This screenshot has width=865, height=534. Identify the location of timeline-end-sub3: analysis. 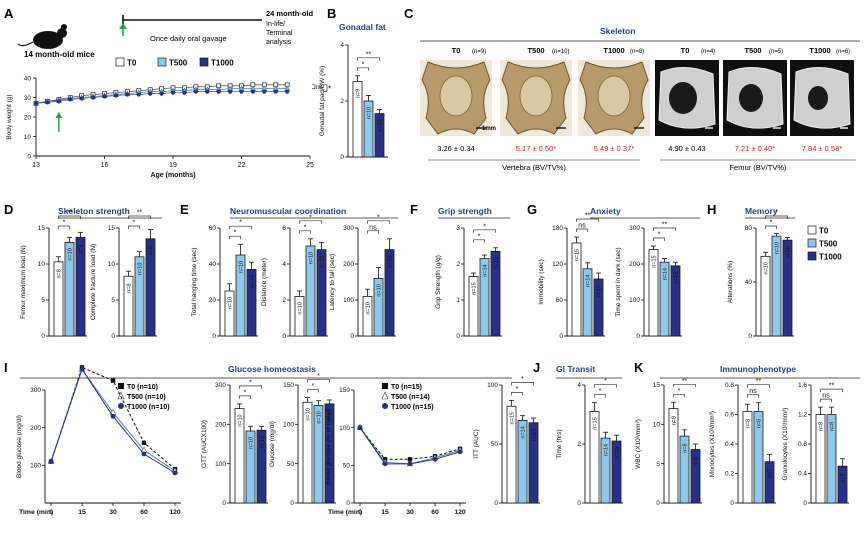
(279, 42).